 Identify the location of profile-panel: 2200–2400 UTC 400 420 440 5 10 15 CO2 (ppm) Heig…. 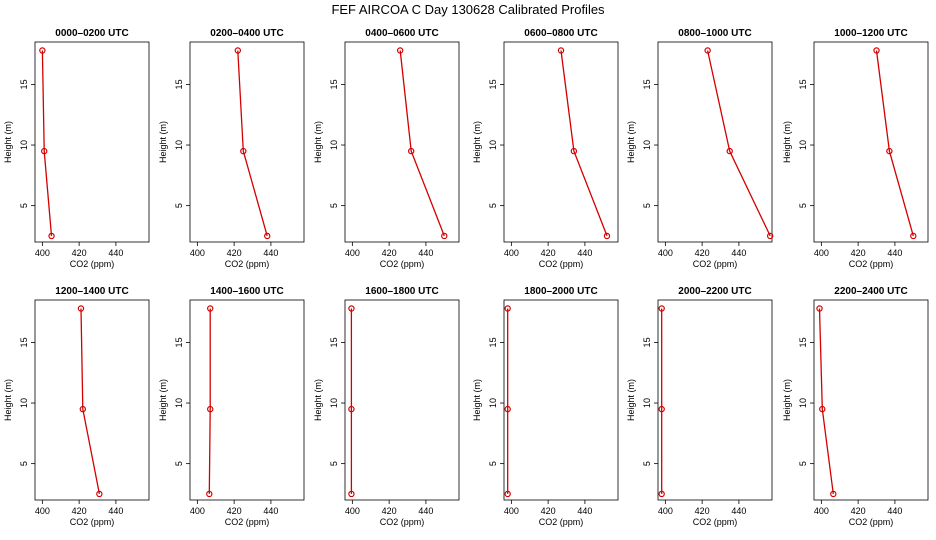
(855, 406).